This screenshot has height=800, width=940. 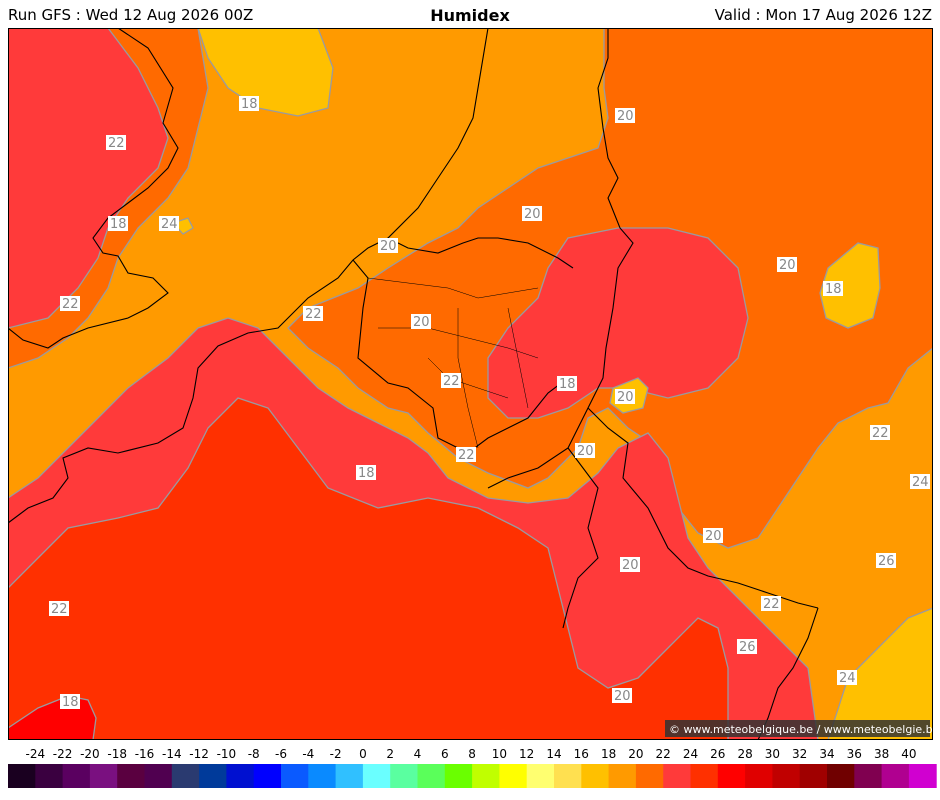 What do you see at coordinates (390, 754) in the screenshot?
I see `legend-tick: 2` at bounding box center [390, 754].